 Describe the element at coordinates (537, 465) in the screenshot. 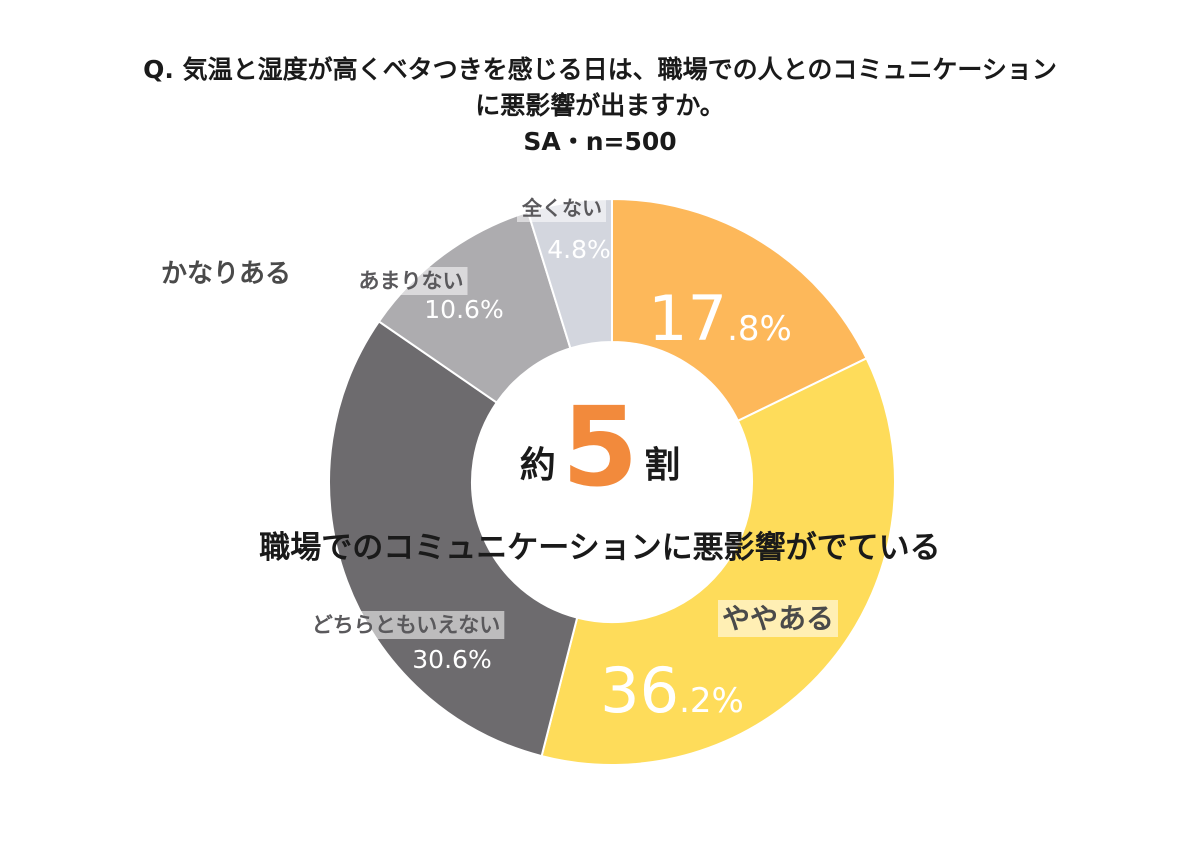

I see `center-prefix: 約` at that location.